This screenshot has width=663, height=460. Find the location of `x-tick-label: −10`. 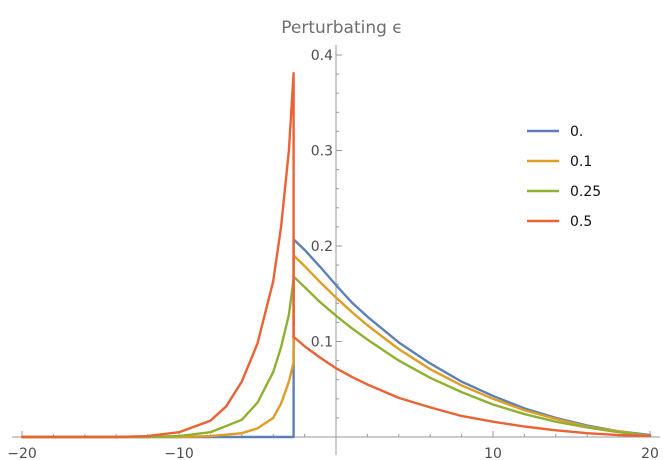

x-tick-label: −10 is located at coordinates (179, 453).